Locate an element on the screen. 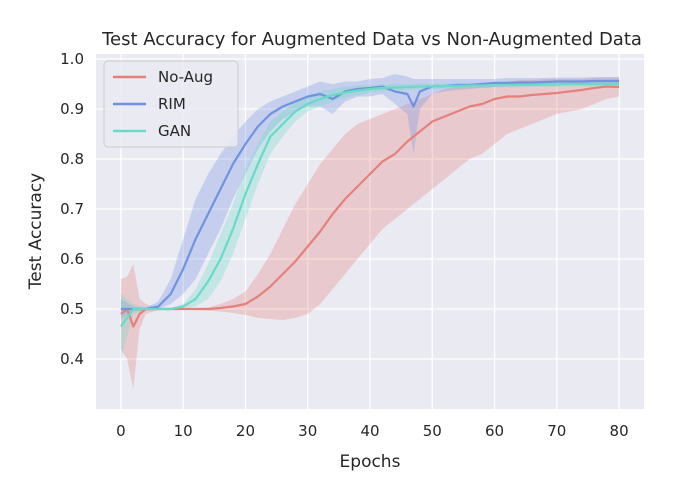  x-tick-label: 50 is located at coordinates (432, 431).